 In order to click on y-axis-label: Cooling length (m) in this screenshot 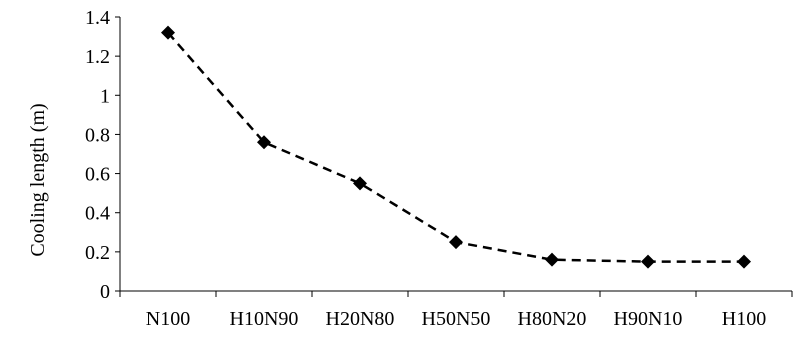, I will do `click(38, 179)`.